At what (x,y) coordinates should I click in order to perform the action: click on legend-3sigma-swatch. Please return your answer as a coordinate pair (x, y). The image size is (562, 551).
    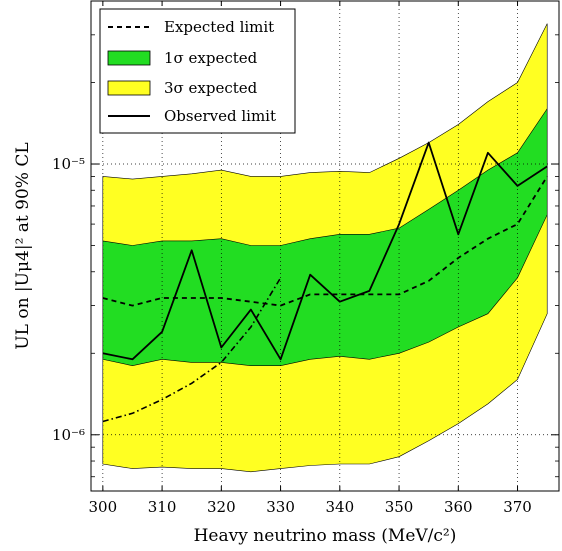
    Looking at the image, I should click on (129, 88).